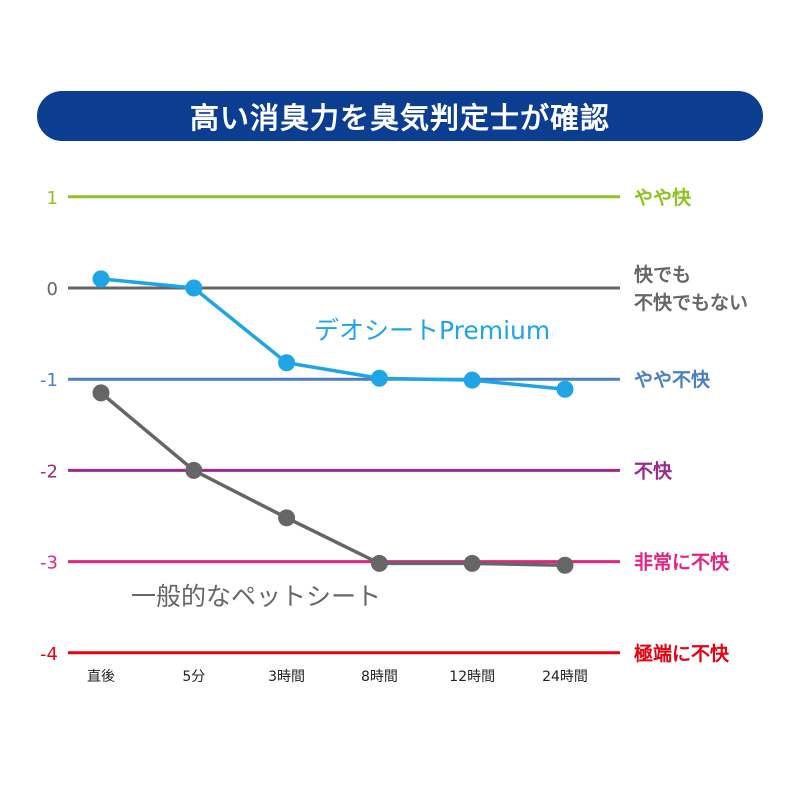  Describe the element at coordinates (662, 274) in the screenshot. I see `level-label: 快でも` at that location.